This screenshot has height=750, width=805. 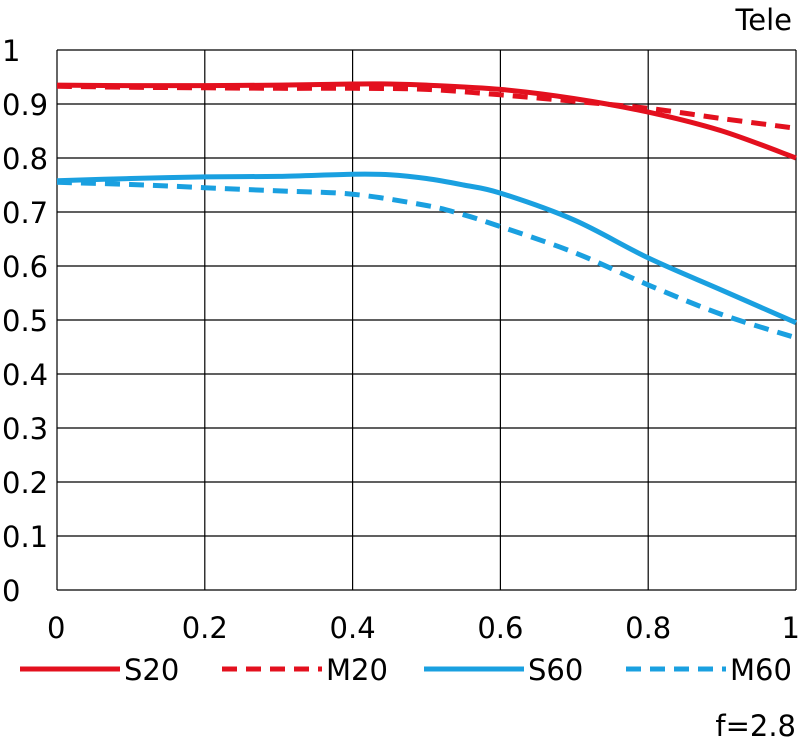 I want to click on y-tick-label: 0.2, so click(x=25, y=483).